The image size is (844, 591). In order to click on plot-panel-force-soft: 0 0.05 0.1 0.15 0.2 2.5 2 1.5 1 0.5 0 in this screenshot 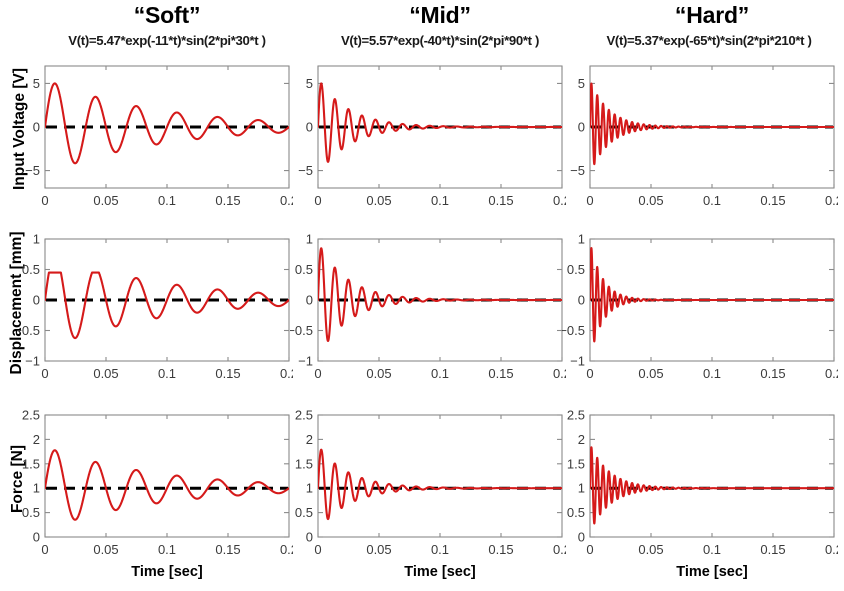, I will do `click(155, 486)`.